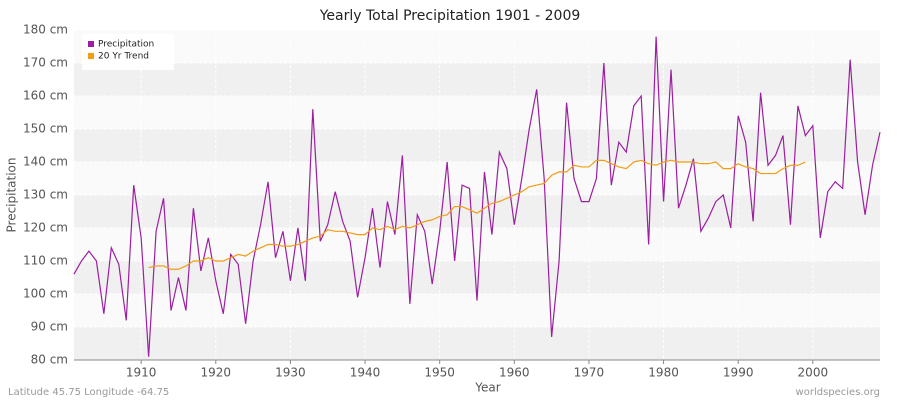  What do you see at coordinates (290, 373) in the screenshot?
I see `x-tick-label: 1930` at bounding box center [290, 373].